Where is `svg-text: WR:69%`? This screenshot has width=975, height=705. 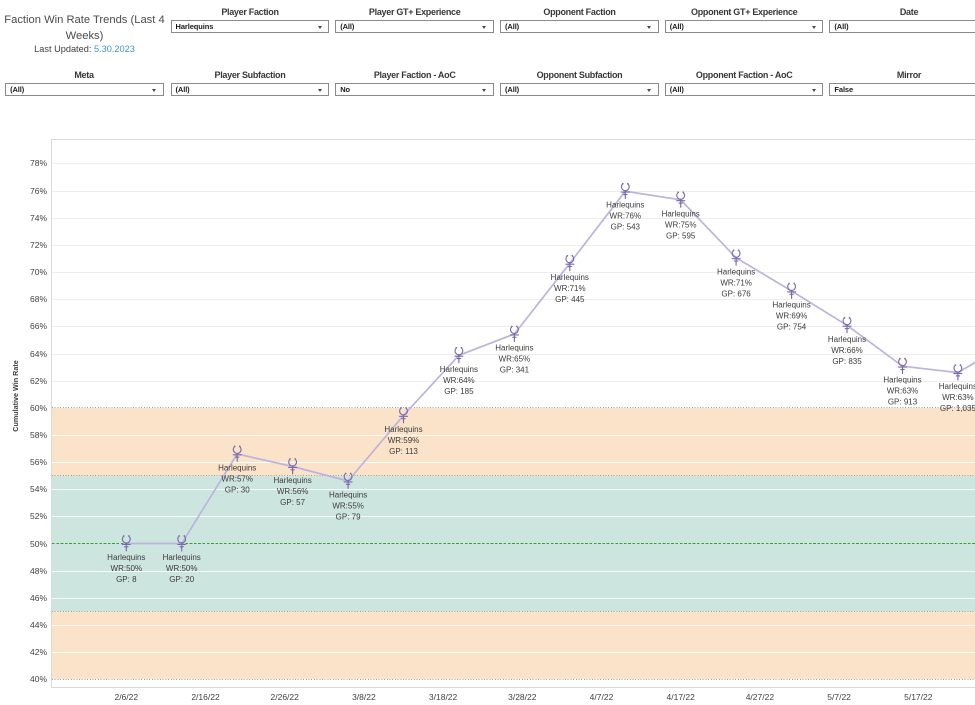
svg-text: WR:69% is located at coordinates (792, 316).